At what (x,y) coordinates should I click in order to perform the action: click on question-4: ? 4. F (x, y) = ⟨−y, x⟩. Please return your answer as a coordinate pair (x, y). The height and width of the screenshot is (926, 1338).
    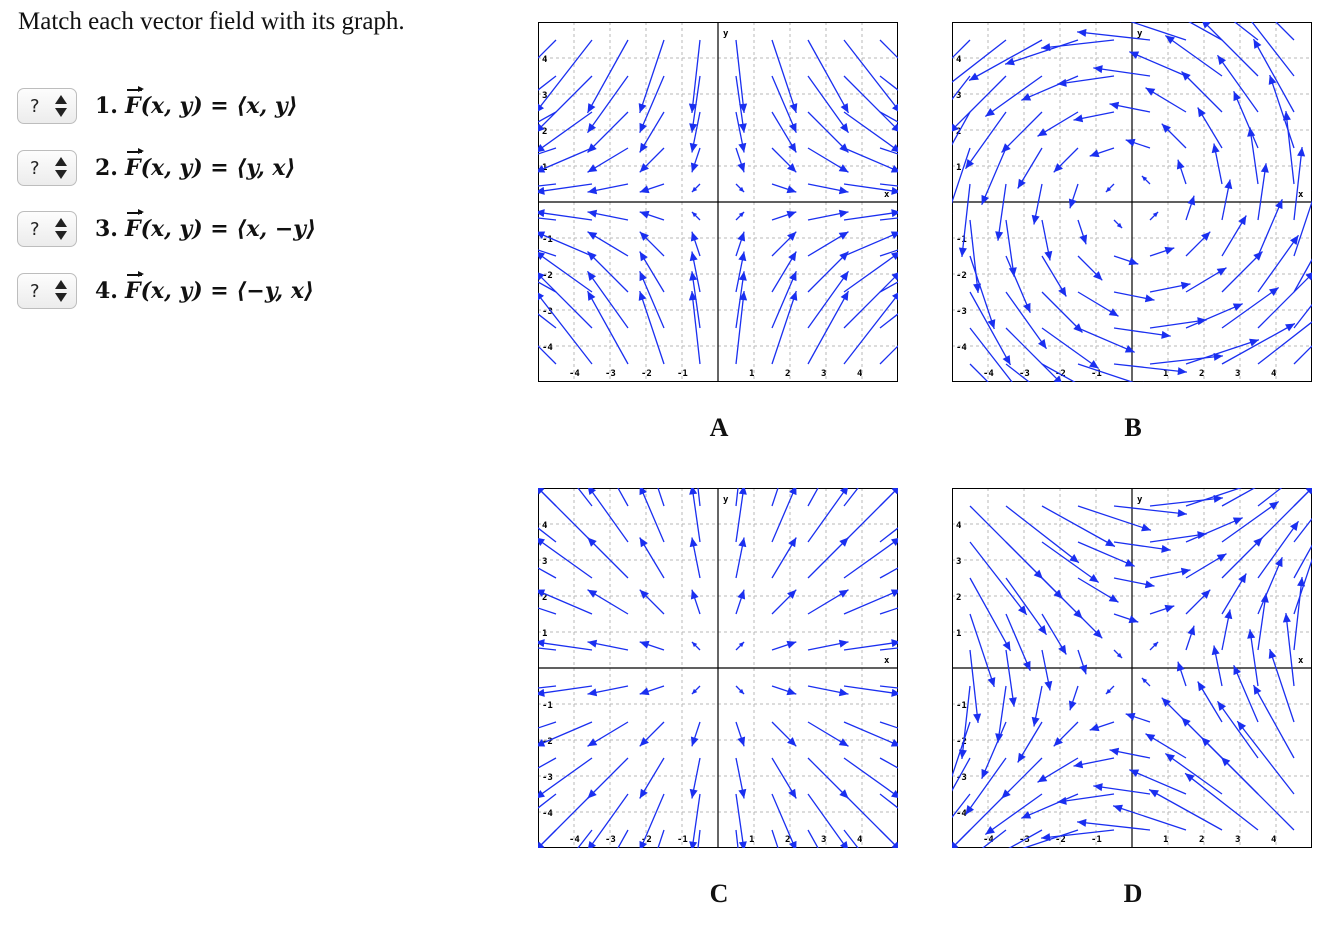
    Looking at the image, I should click on (165, 290).